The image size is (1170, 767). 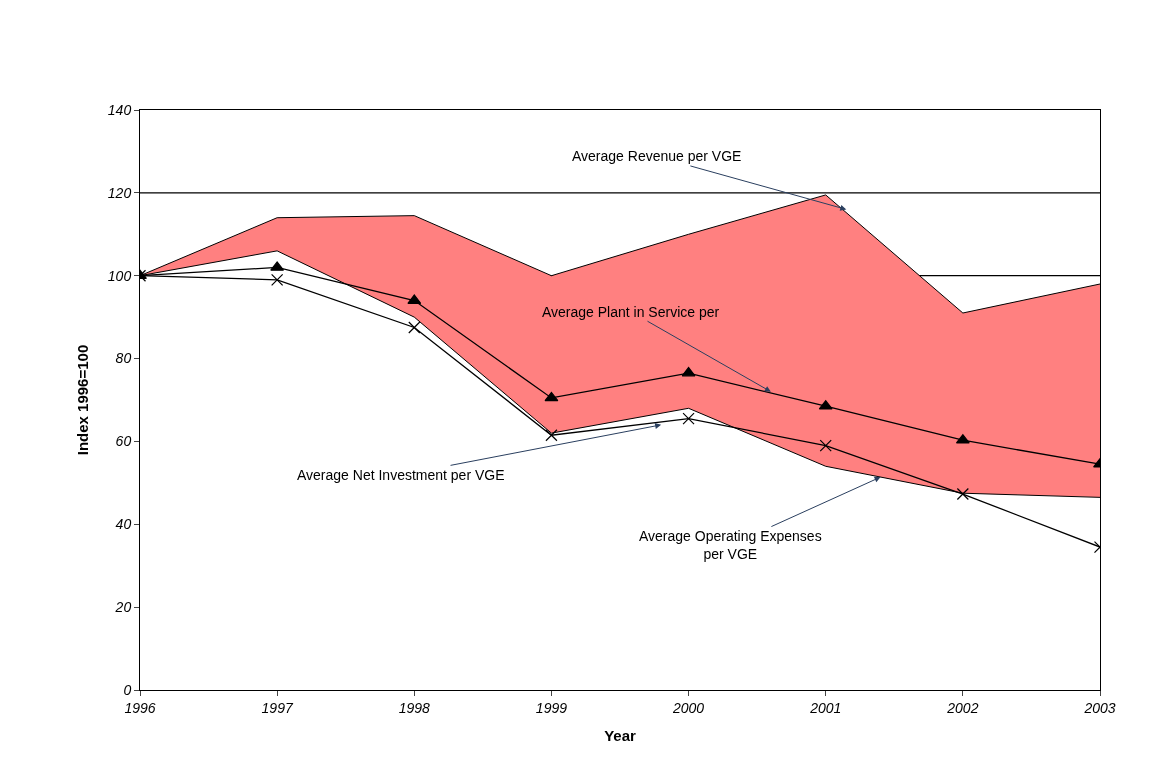 What do you see at coordinates (825, 707) in the screenshot?
I see `x-tick-label: 2001` at bounding box center [825, 707].